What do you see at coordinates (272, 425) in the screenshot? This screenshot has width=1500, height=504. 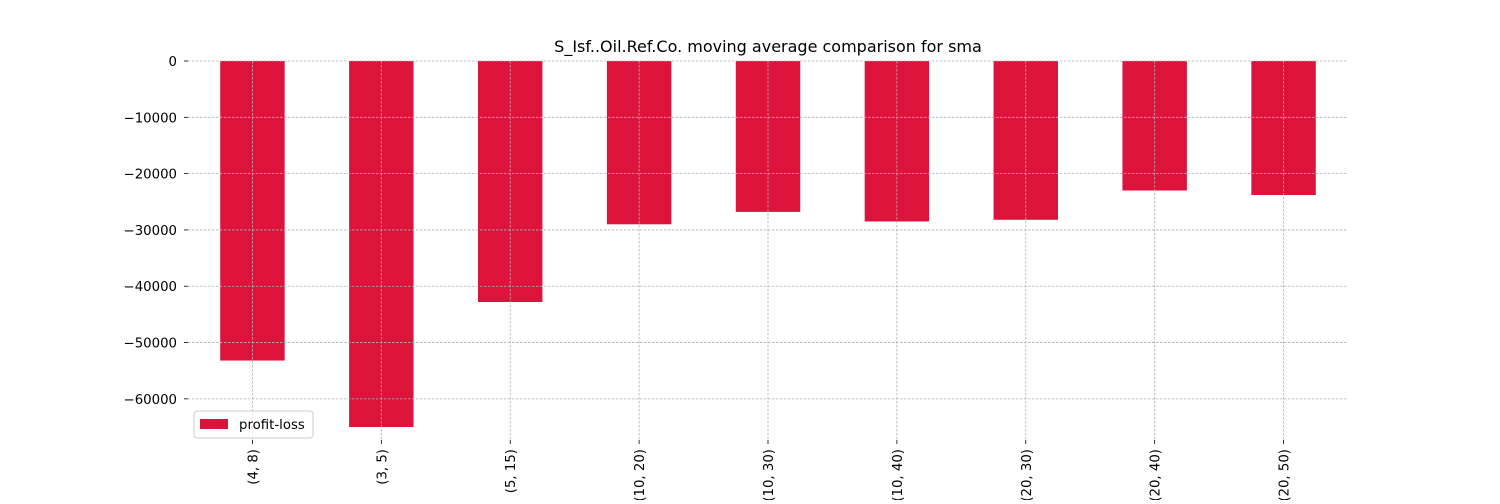 I see `legend-label-profit-loss: profit-loss` at bounding box center [272, 425].